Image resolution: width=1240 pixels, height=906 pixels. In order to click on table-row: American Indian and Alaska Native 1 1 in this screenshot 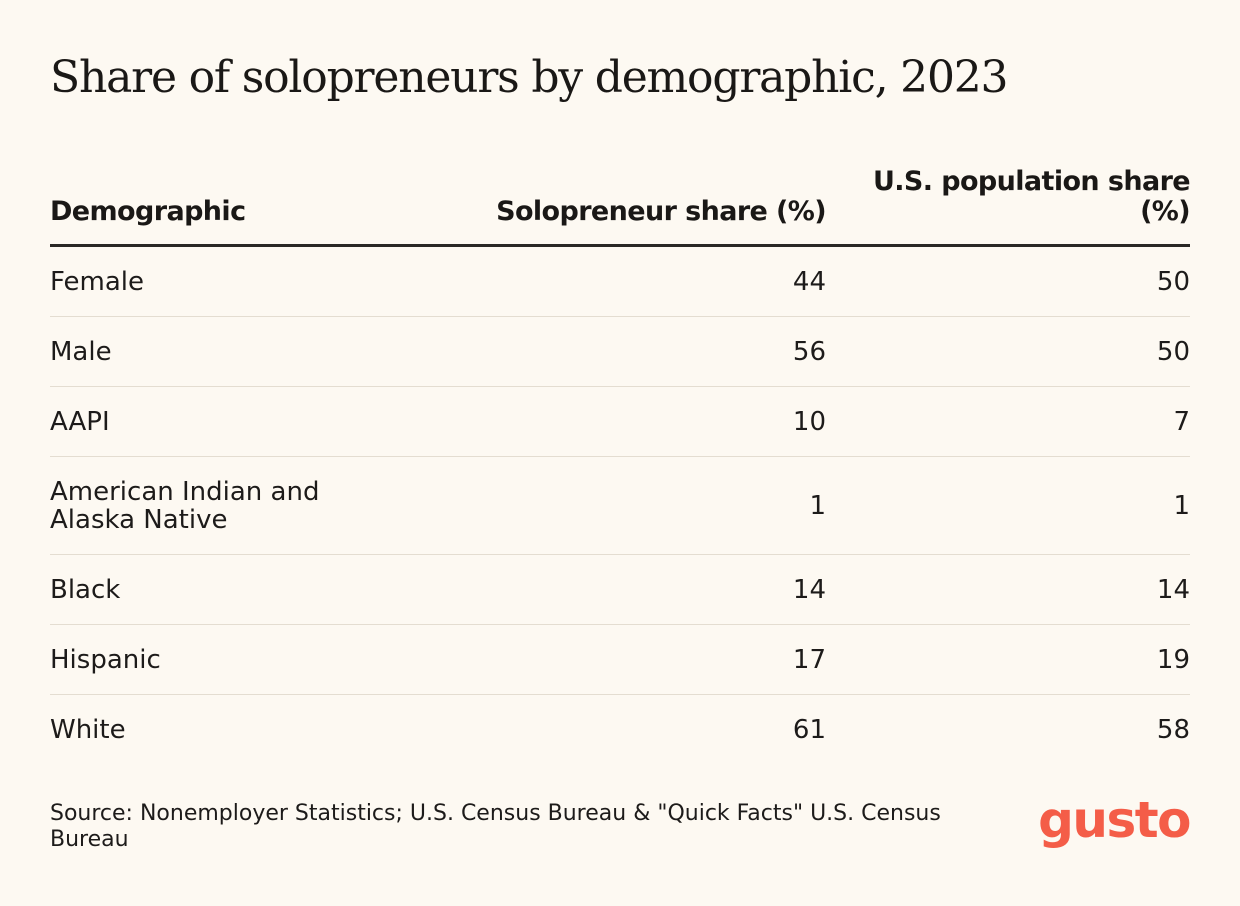, I will do `click(620, 506)`.